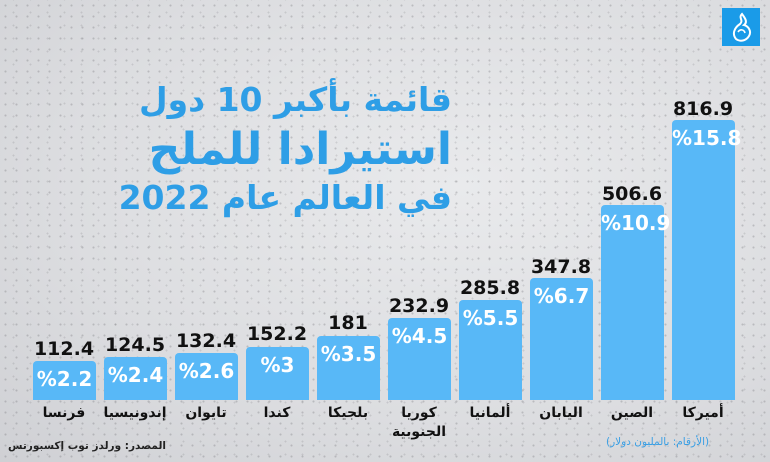 This screenshot has width=770, height=462. What do you see at coordinates (636, 302) in the screenshot?
I see `bar-china: %10.9` at bounding box center [636, 302].